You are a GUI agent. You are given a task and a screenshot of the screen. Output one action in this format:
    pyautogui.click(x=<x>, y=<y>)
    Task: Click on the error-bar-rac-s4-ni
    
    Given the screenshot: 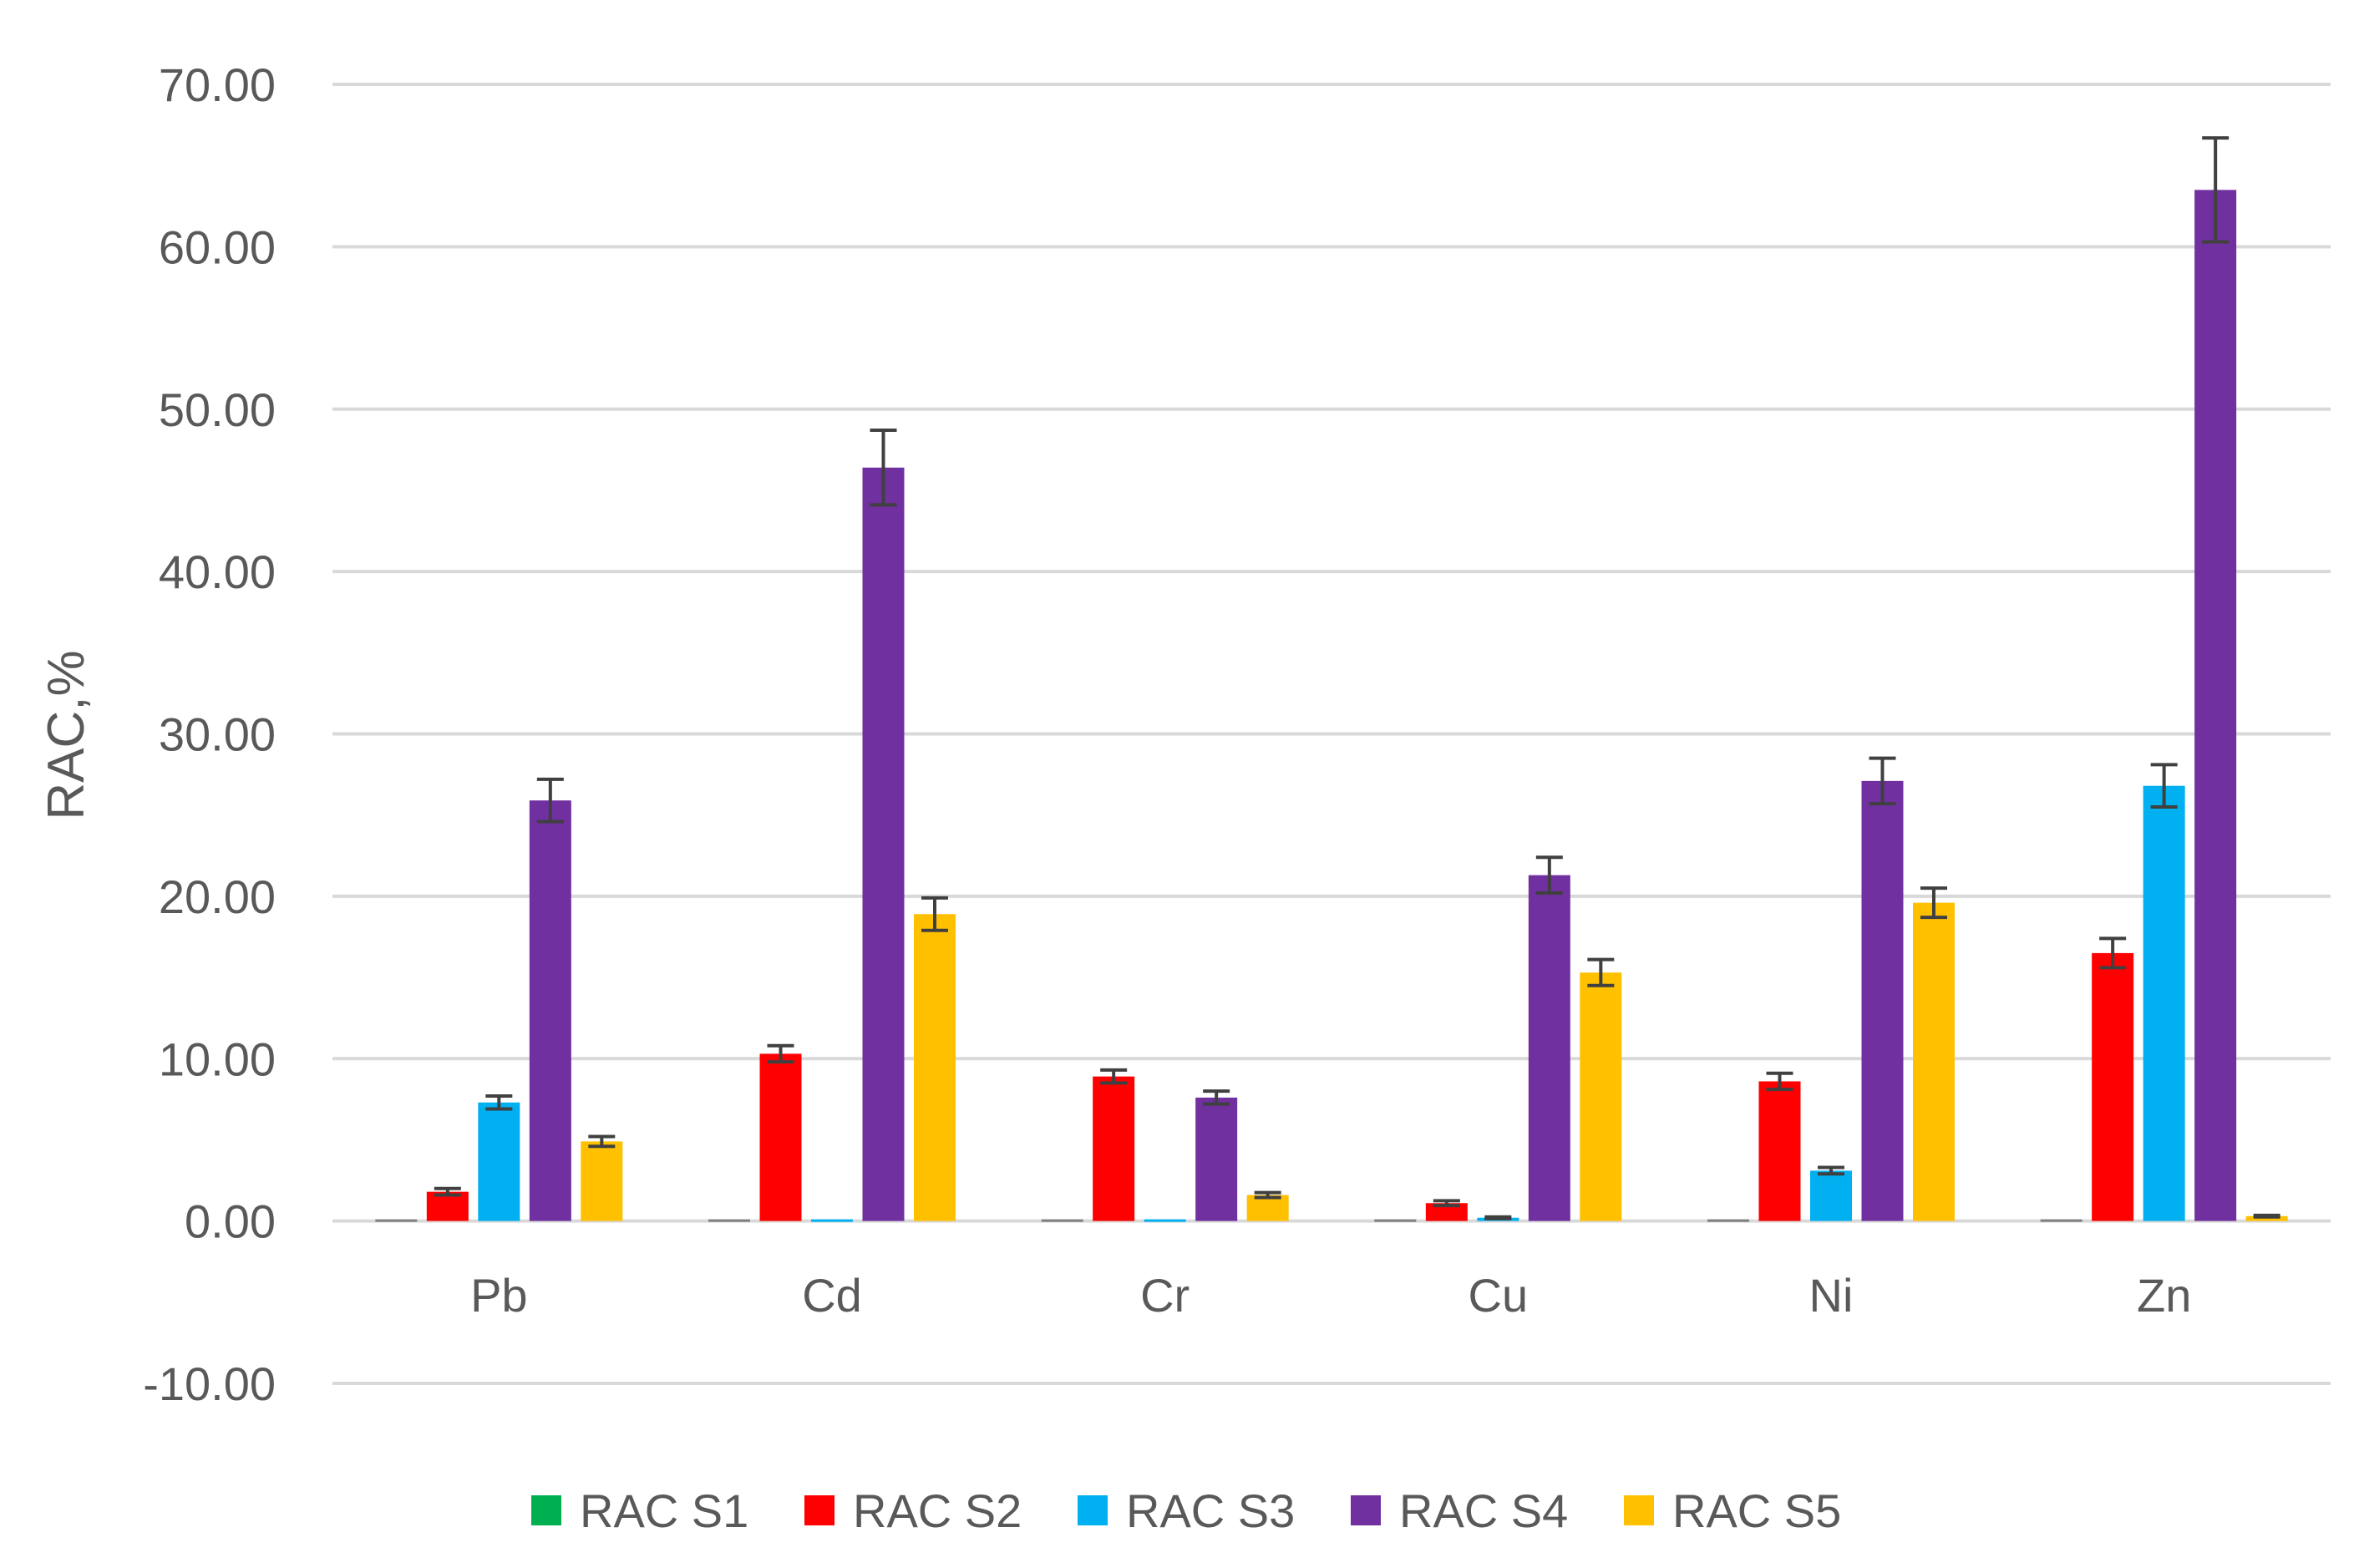 What is the action you would take?
    pyautogui.click(x=1883, y=781)
    